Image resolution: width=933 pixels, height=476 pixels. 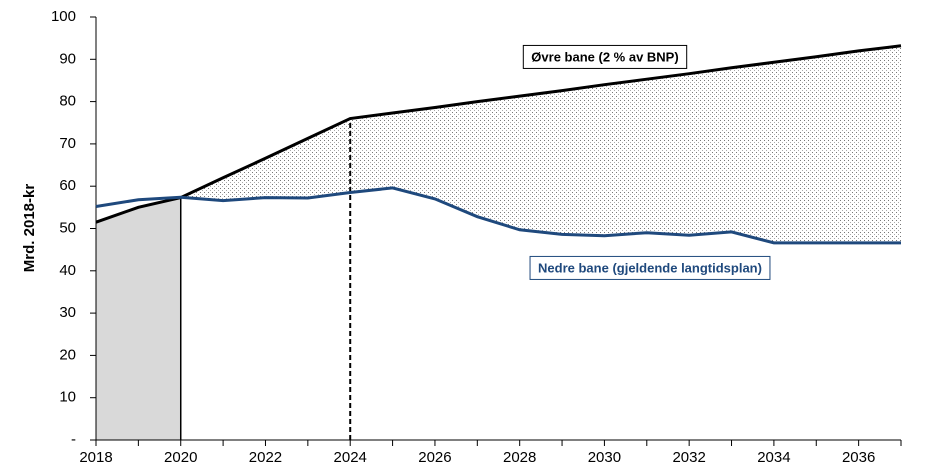 I want to click on y-tick-label: 90, so click(x=67, y=58).